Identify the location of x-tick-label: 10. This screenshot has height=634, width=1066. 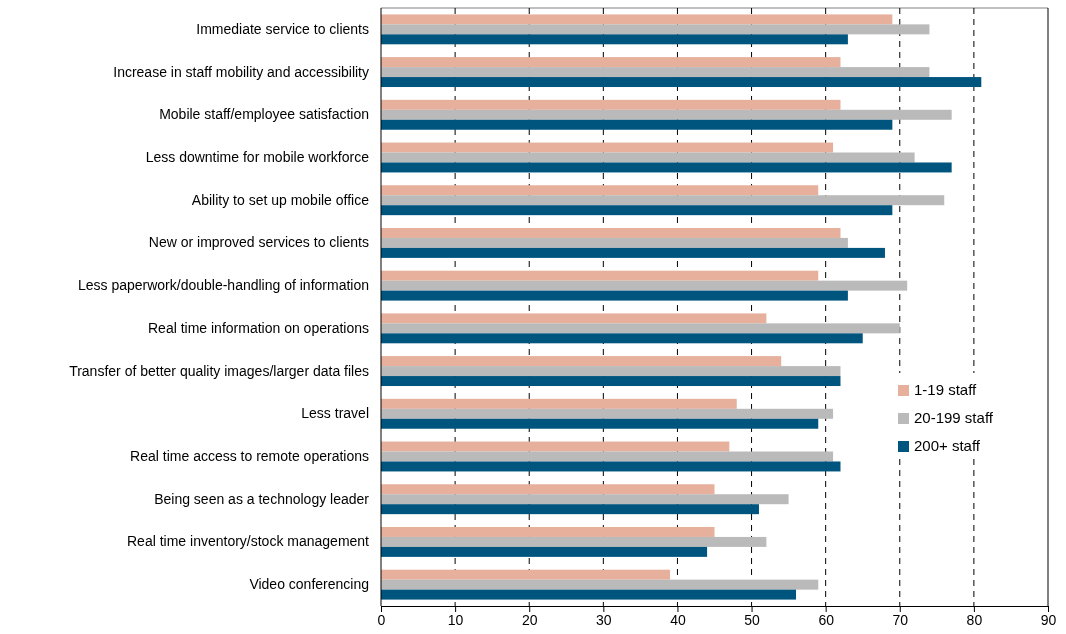
(455, 619).